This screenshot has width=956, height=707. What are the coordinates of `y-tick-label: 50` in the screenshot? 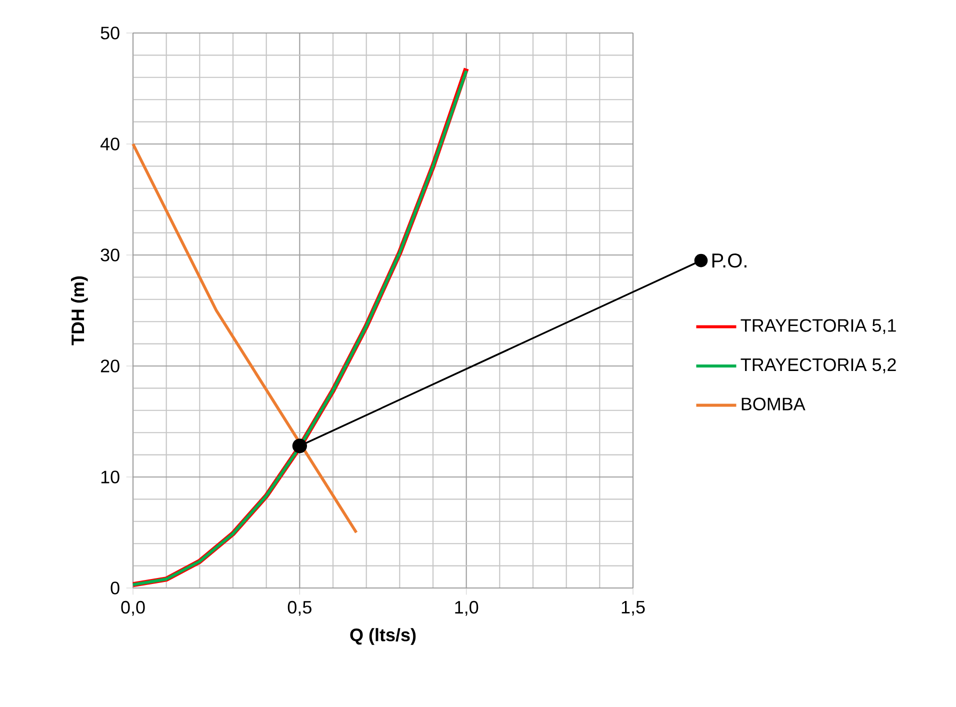 It's located at (110, 33).